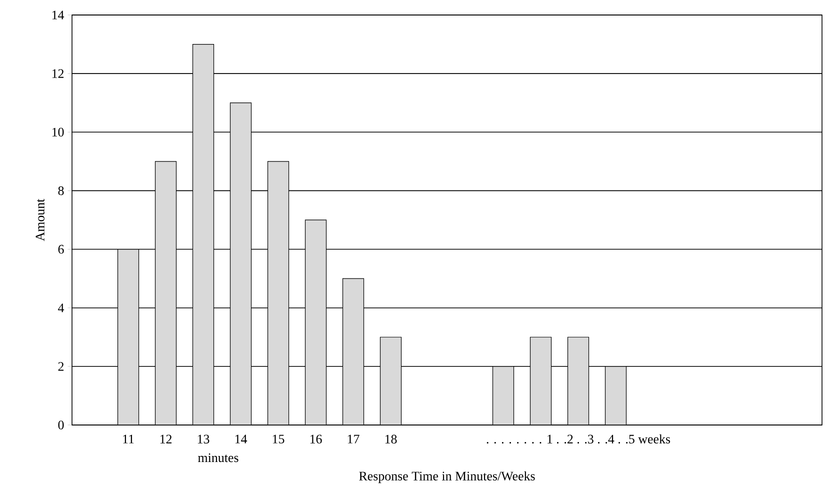  I want to click on x-tick-label: 15, so click(278, 439).